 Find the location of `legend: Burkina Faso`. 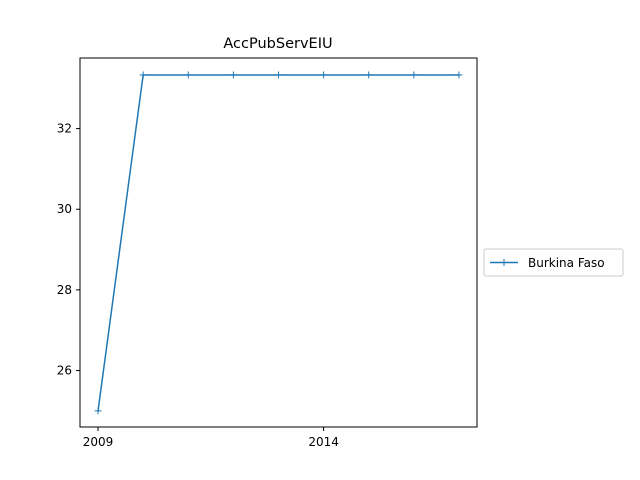

legend: Burkina Faso is located at coordinates (553, 262).